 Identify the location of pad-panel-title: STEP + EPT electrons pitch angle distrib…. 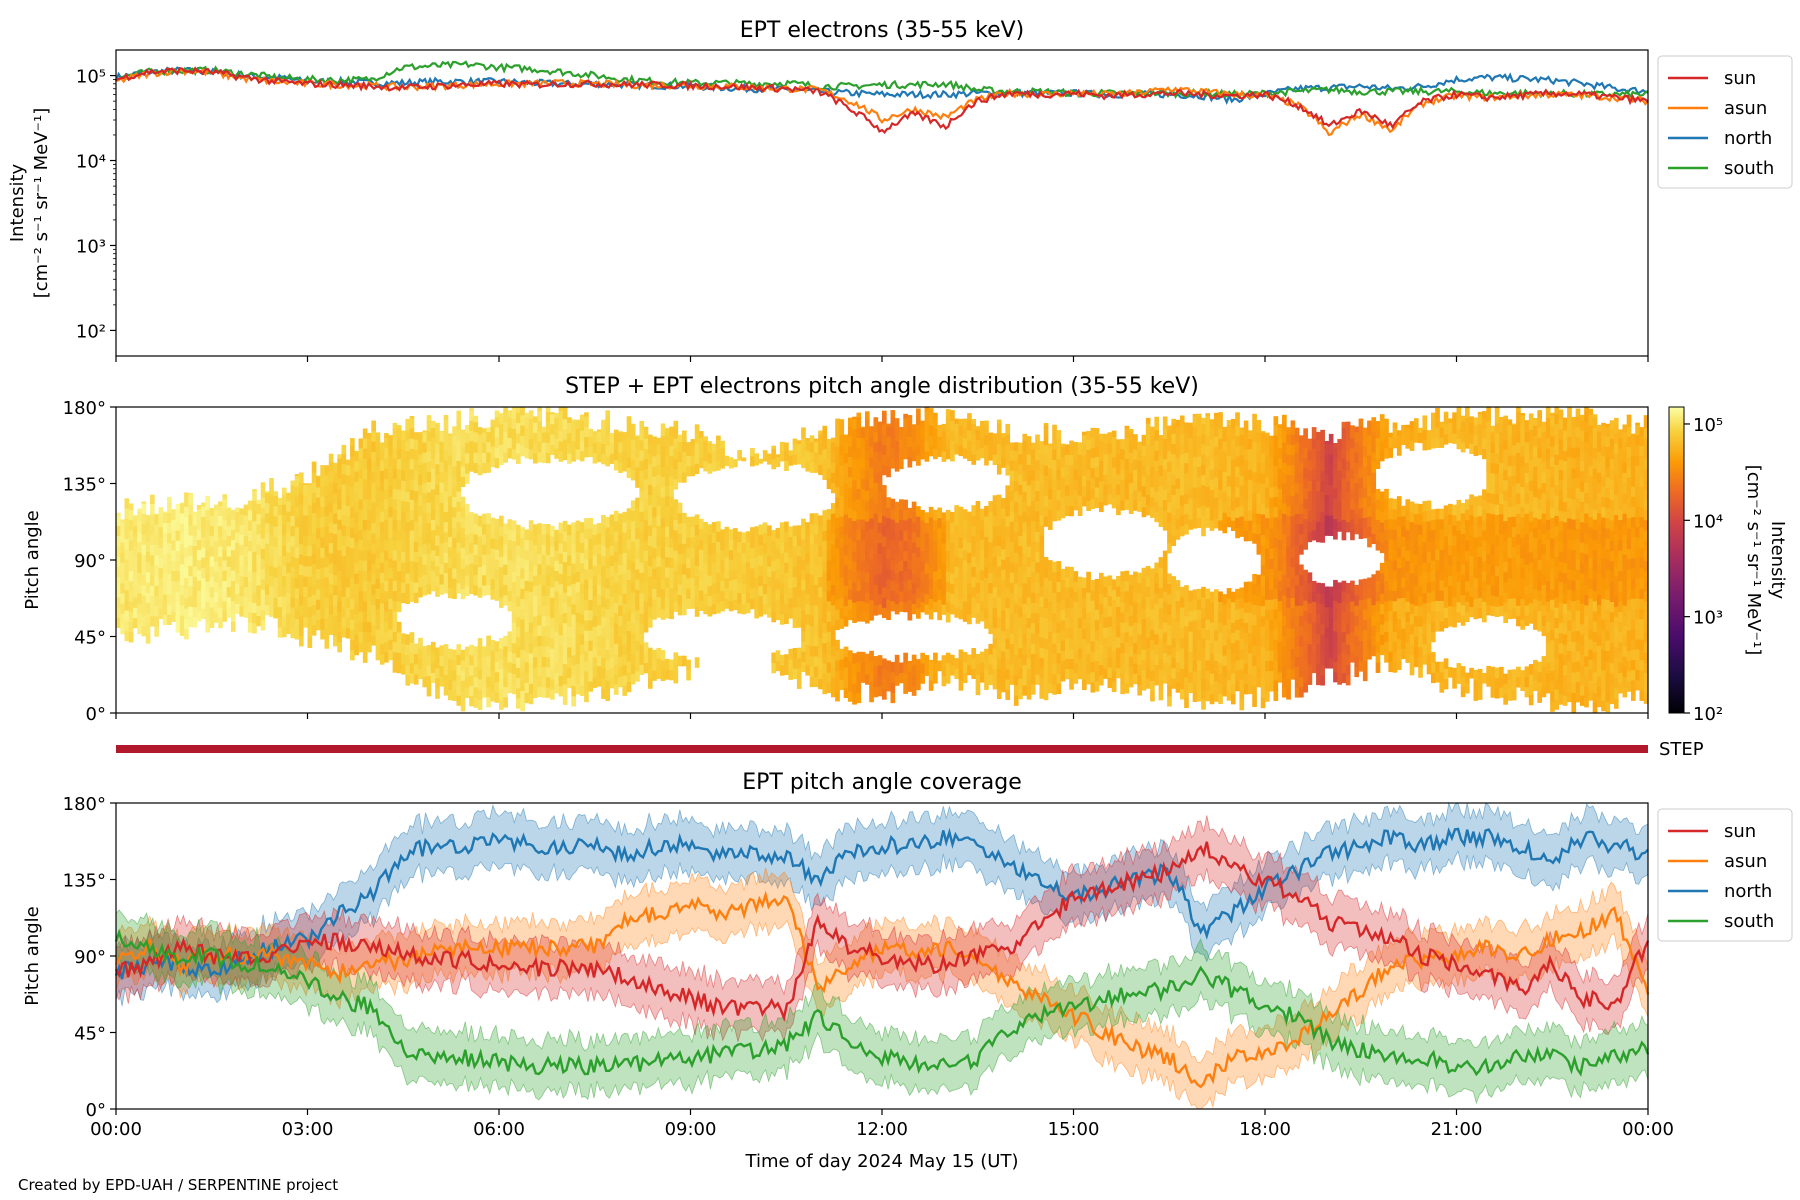
(882, 386).